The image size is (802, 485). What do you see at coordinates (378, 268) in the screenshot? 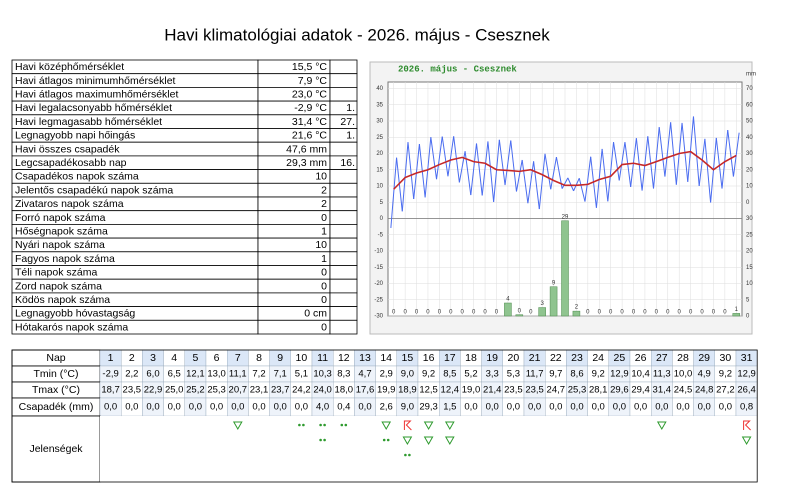
I see `y-tick-label: -15` at bounding box center [378, 268].